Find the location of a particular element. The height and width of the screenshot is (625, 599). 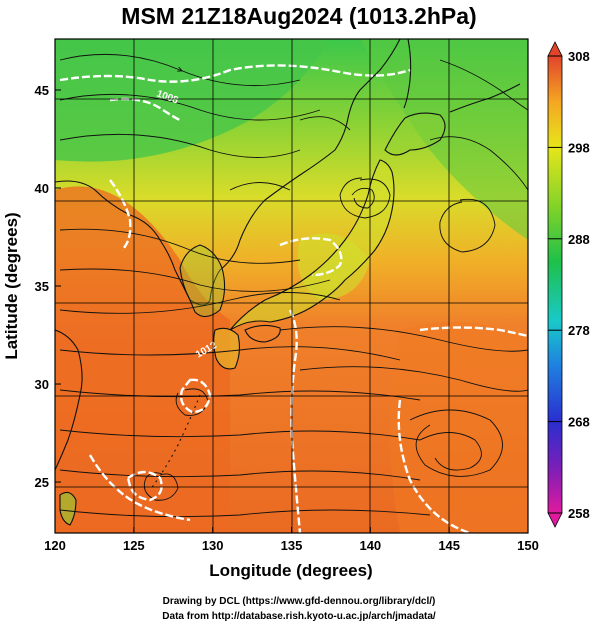

colorbar-tick-label: 278 is located at coordinates (579, 330).